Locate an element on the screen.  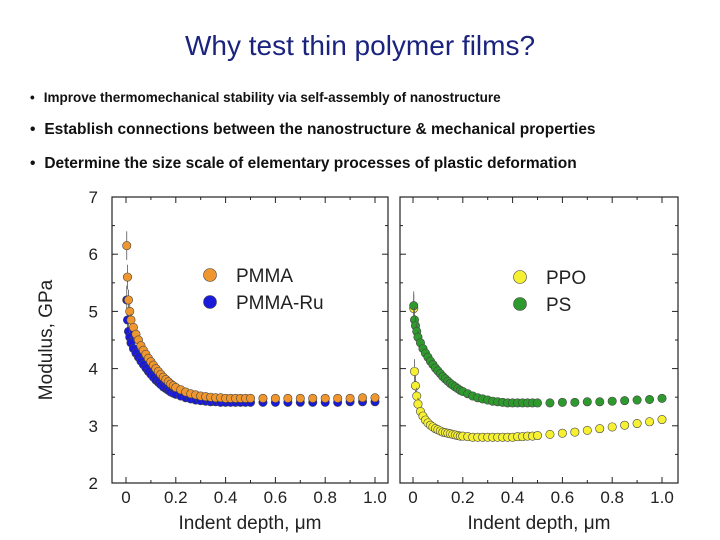
y-tick-label: 5 is located at coordinates (93, 311).